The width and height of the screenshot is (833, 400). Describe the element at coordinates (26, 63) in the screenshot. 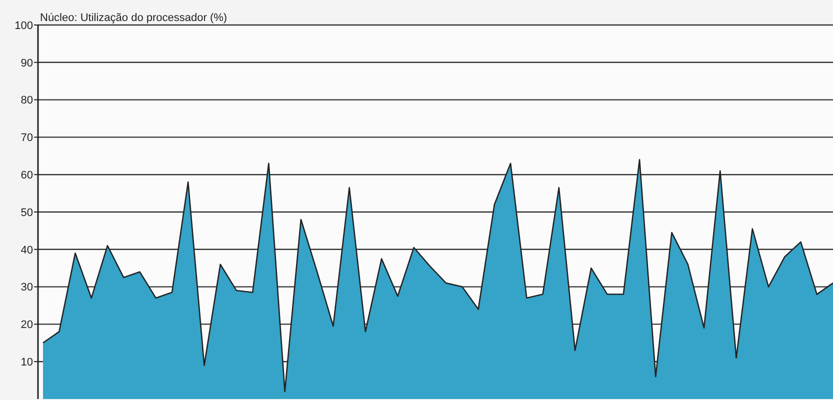

I see `y-tick-label: 90` at that location.